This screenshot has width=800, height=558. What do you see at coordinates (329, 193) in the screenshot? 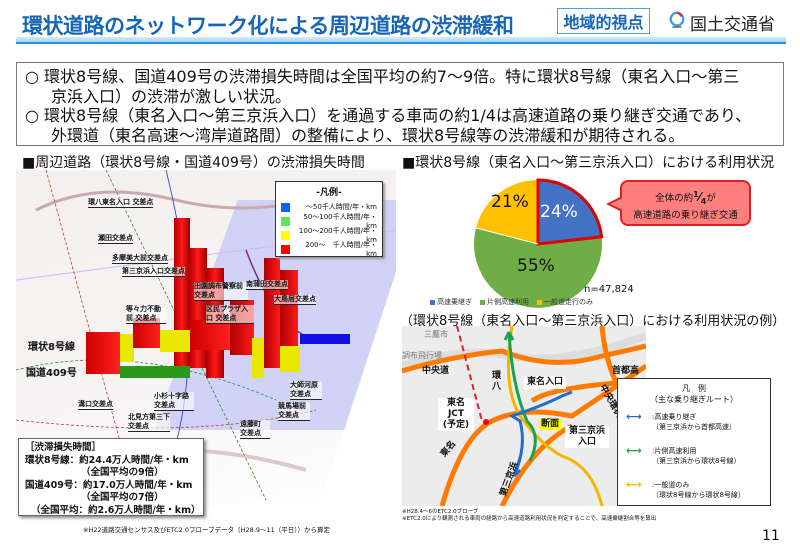
I see `legend-title: -凡例-` at bounding box center [329, 193].